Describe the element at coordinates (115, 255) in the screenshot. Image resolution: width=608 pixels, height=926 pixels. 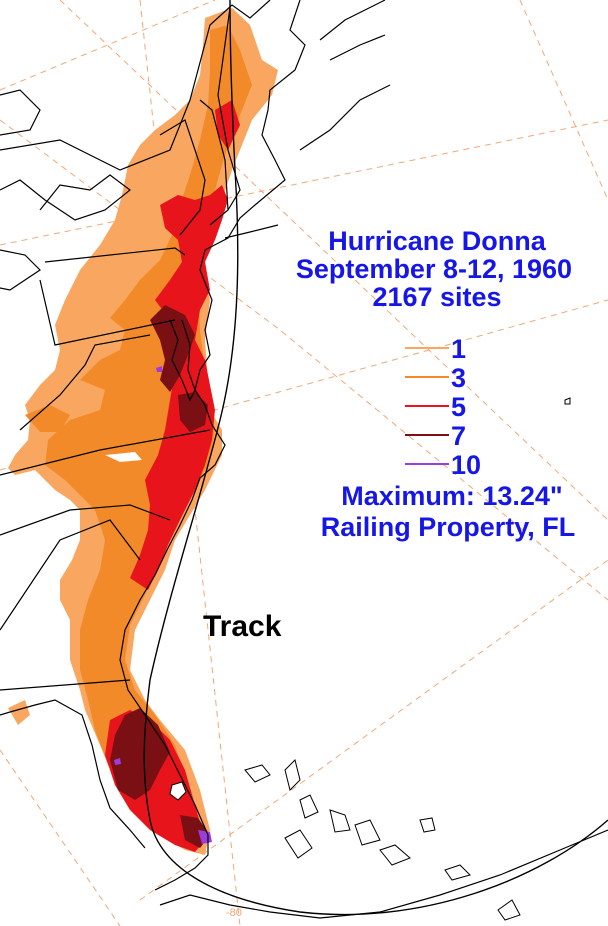
I see `state-border-ny-pa` at that location.